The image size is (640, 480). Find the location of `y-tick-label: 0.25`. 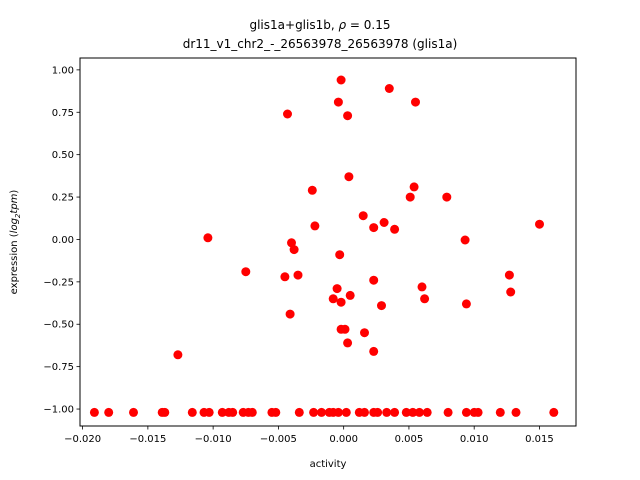

y-tick-label: 0.25 is located at coordinates (63, 198).